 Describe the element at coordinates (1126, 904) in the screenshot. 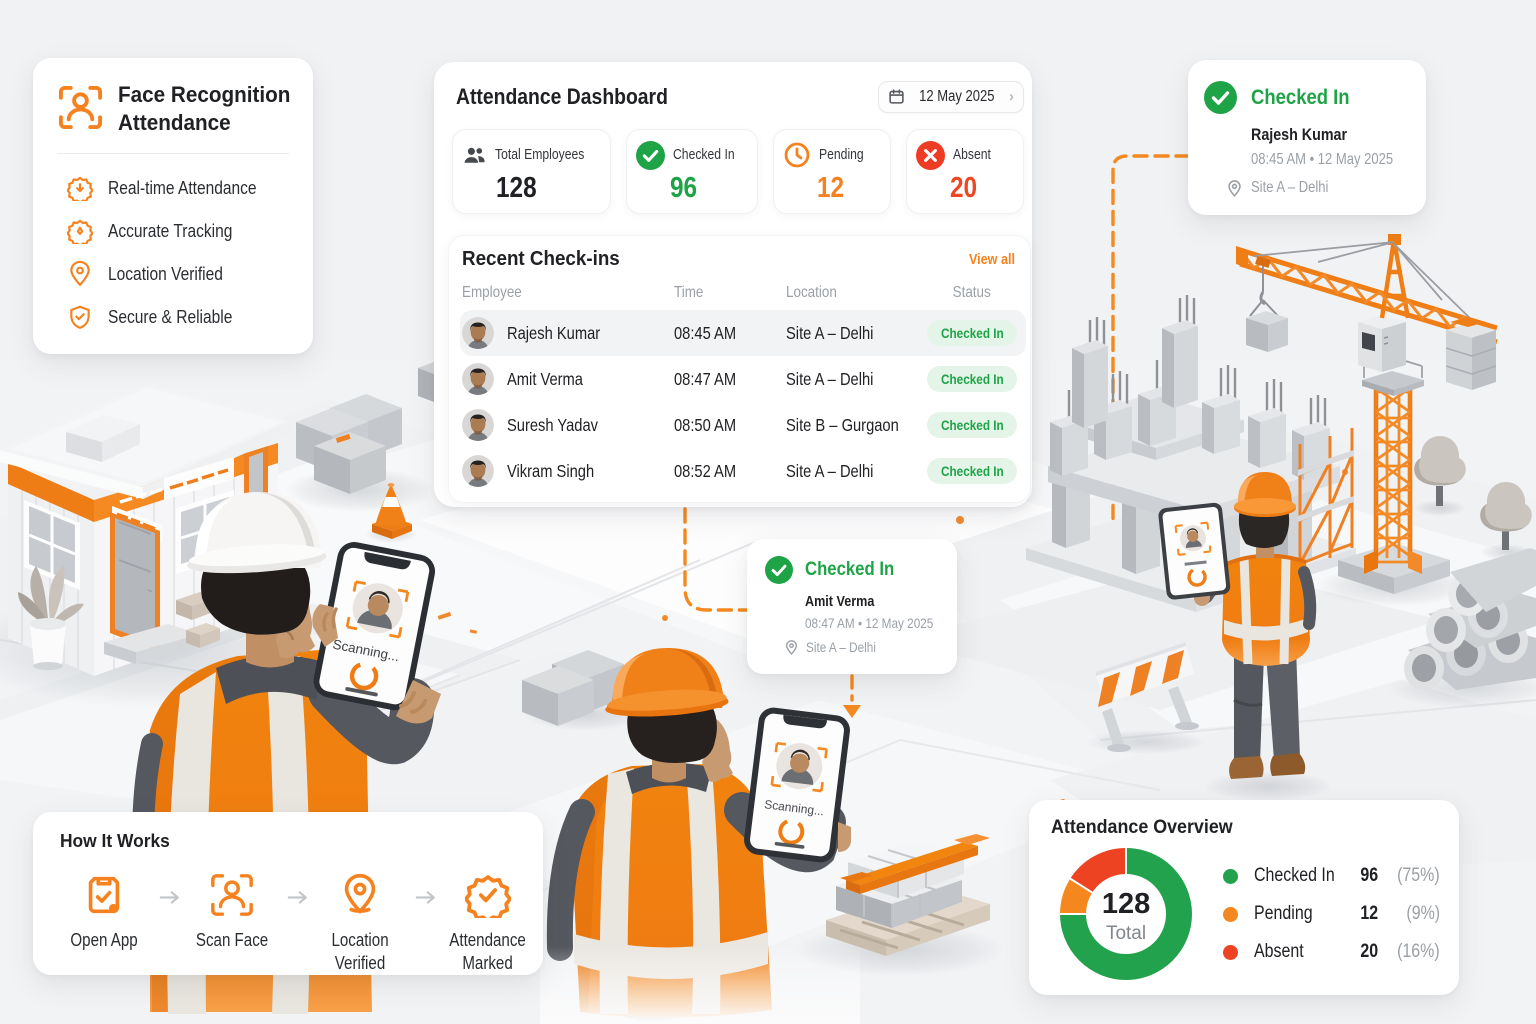

I see `svg-text: 128` at that location.